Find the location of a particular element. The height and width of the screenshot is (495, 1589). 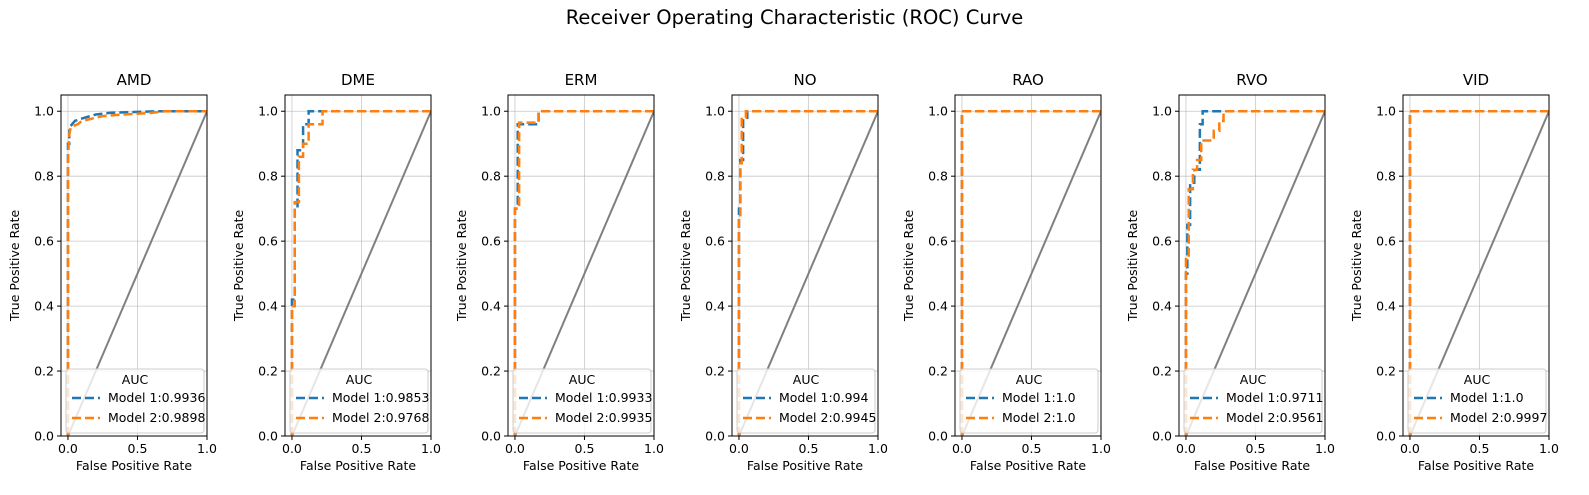

subplot-title: AMD is located at coordinates (134, 80).